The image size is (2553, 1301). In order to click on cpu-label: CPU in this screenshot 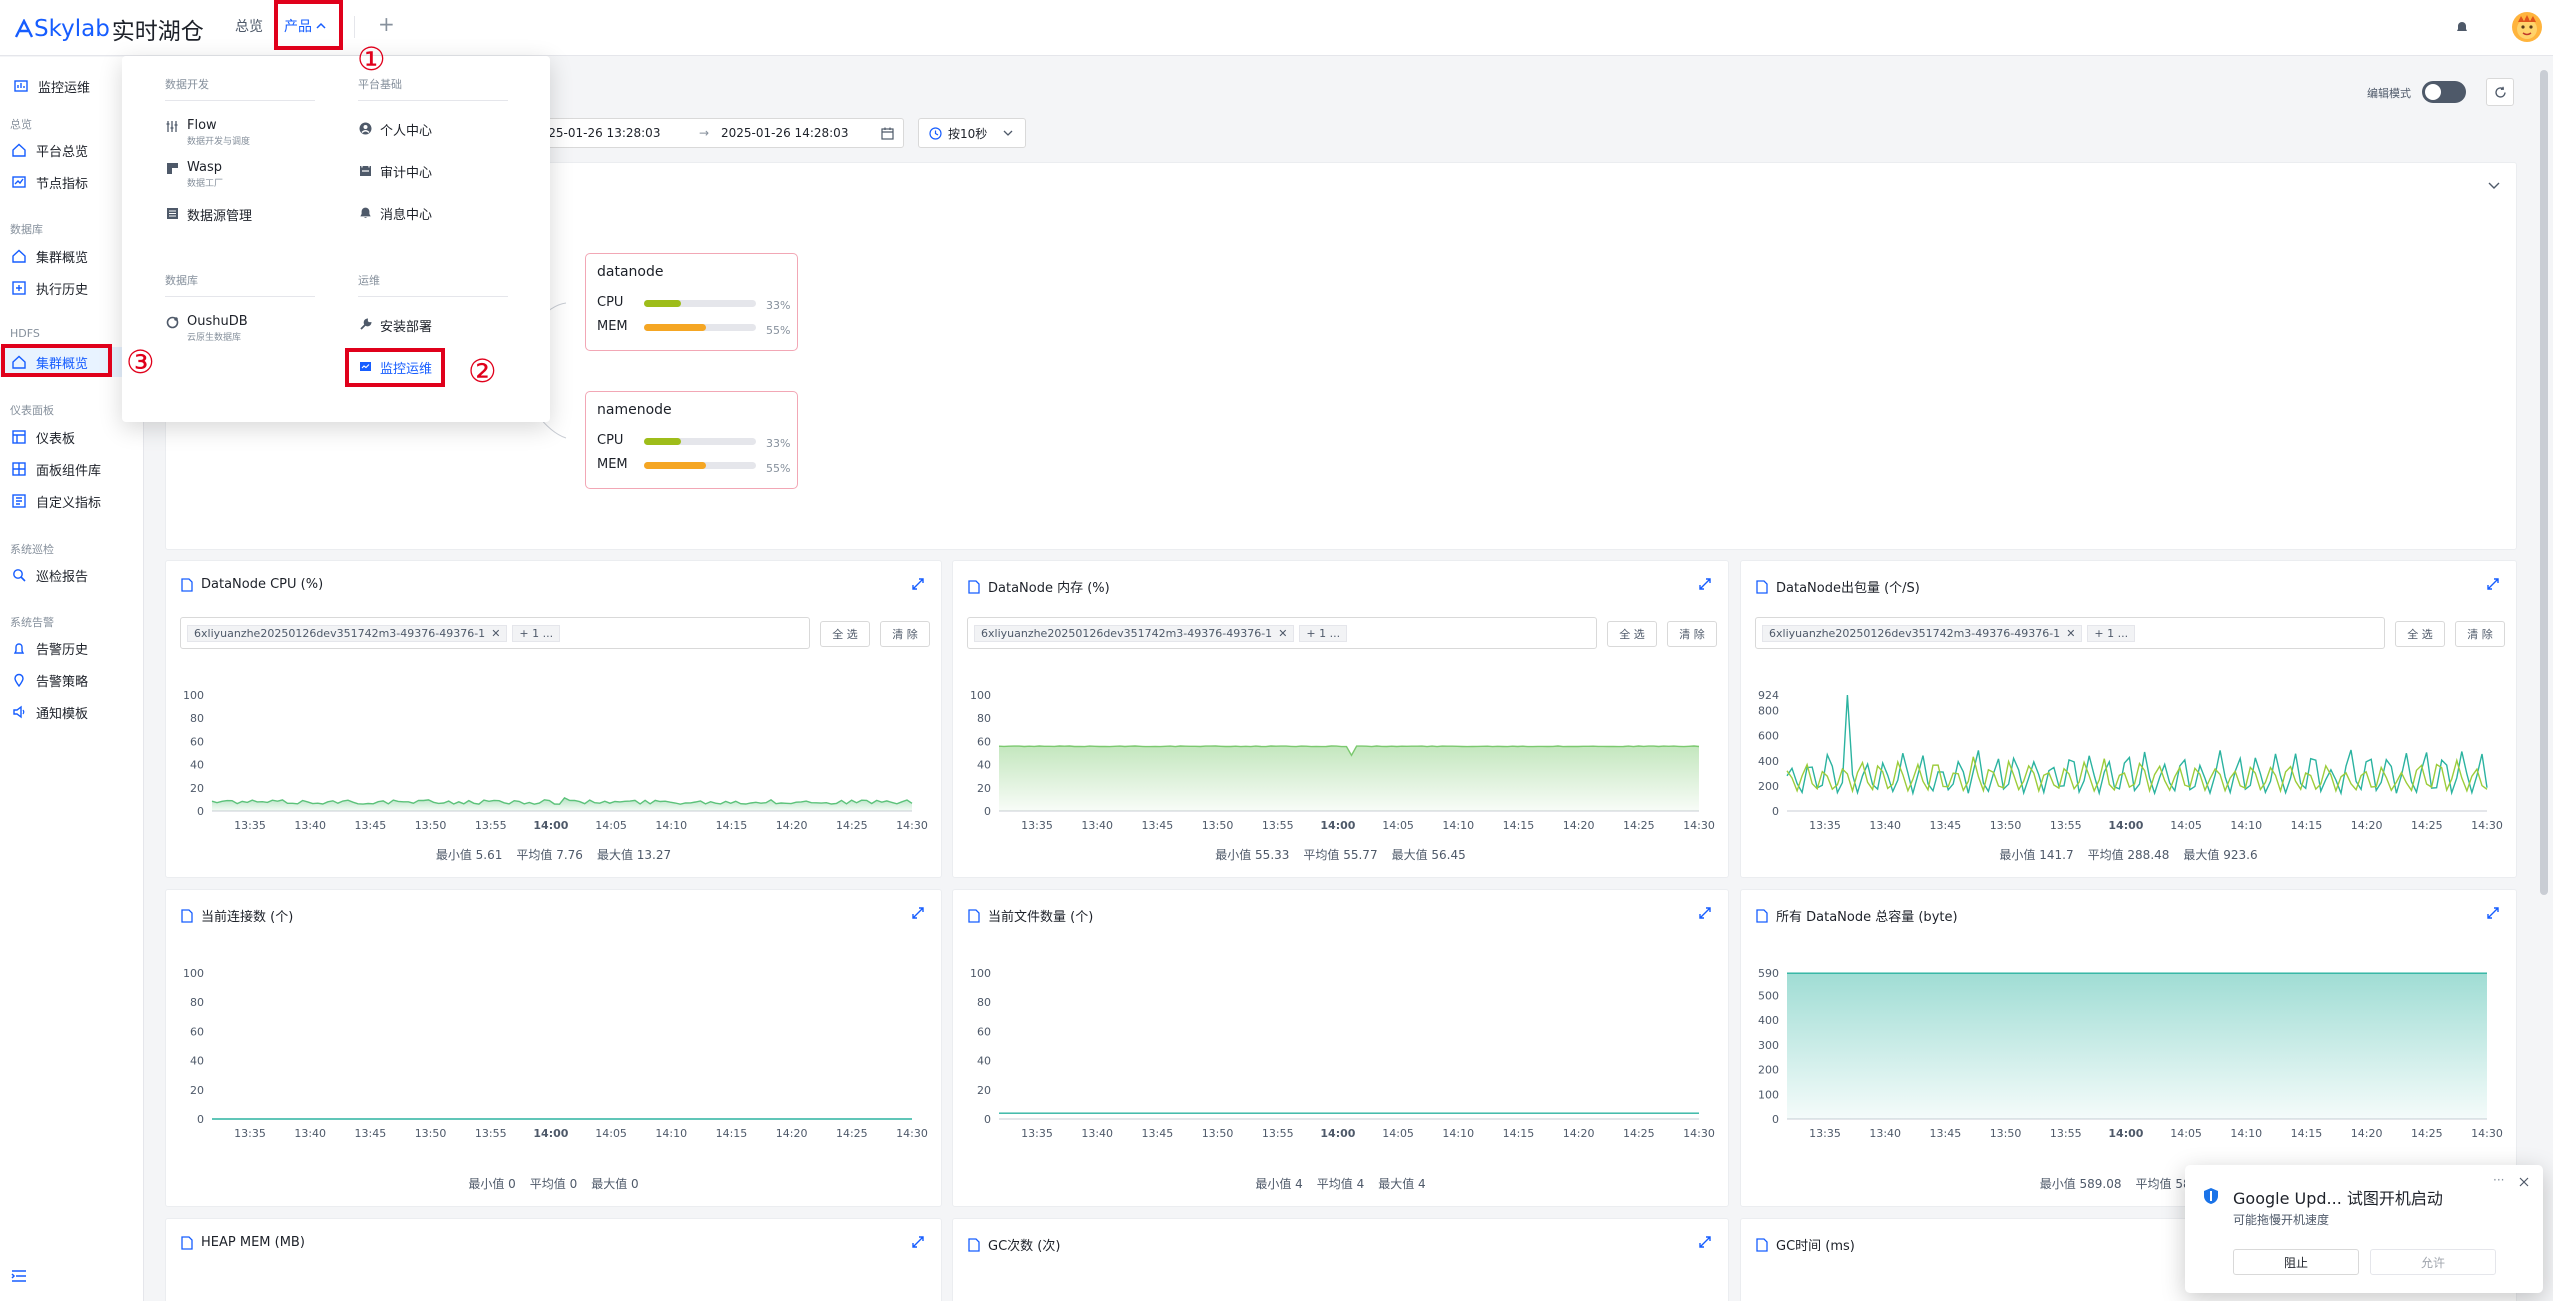, I will do `click(610, 302)`.